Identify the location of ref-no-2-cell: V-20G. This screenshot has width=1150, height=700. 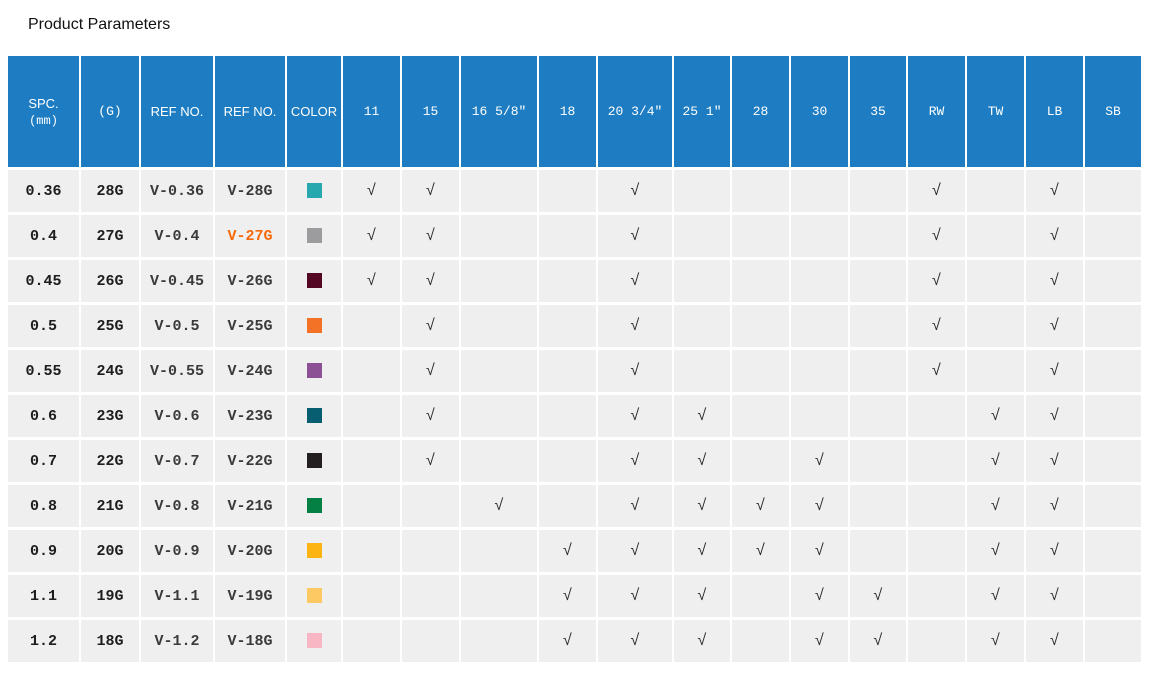
(250, 551).